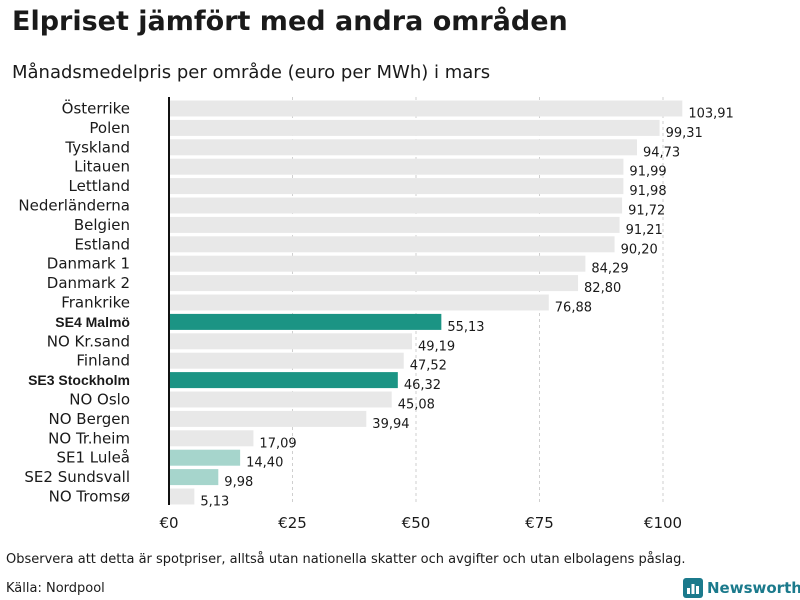 This screenshot has width=800, height=600. What do you see at coordinates (639, 249) in the screenshot?
I see `value-label: 90,20` at bounding box center [639, 249].